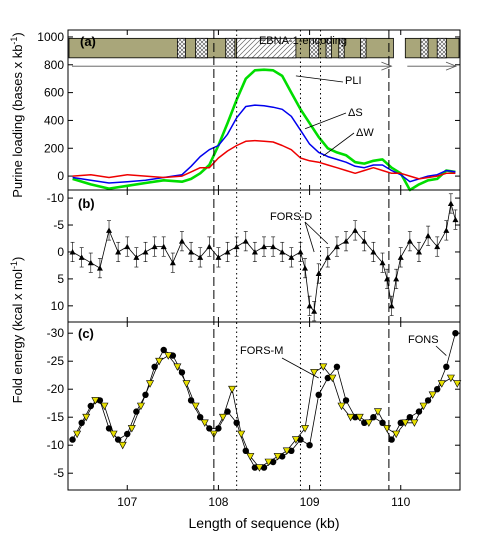 This screenshot has width=503, height=542. I want to click on annotation-delta-w: ΔW, so click(365, 133).